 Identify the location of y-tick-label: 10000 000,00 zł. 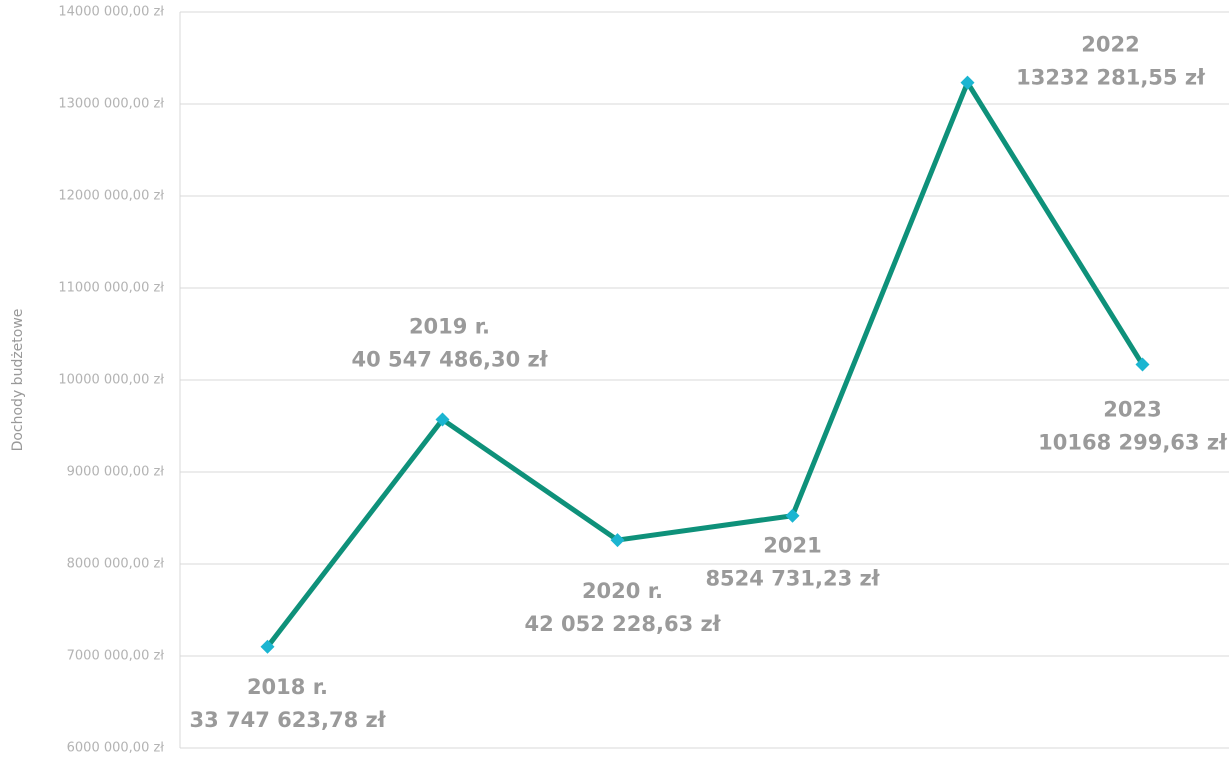
(111, 380).